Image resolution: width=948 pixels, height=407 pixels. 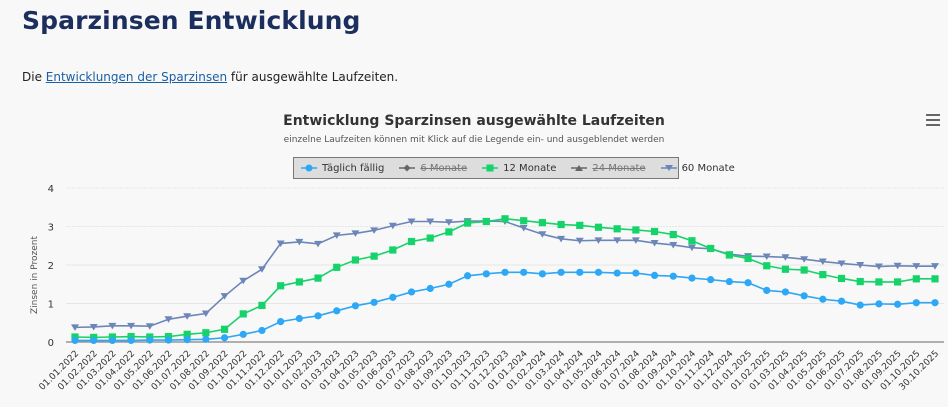 I want to click on legend-label: 60 Monate, so click(x=708, y=168).